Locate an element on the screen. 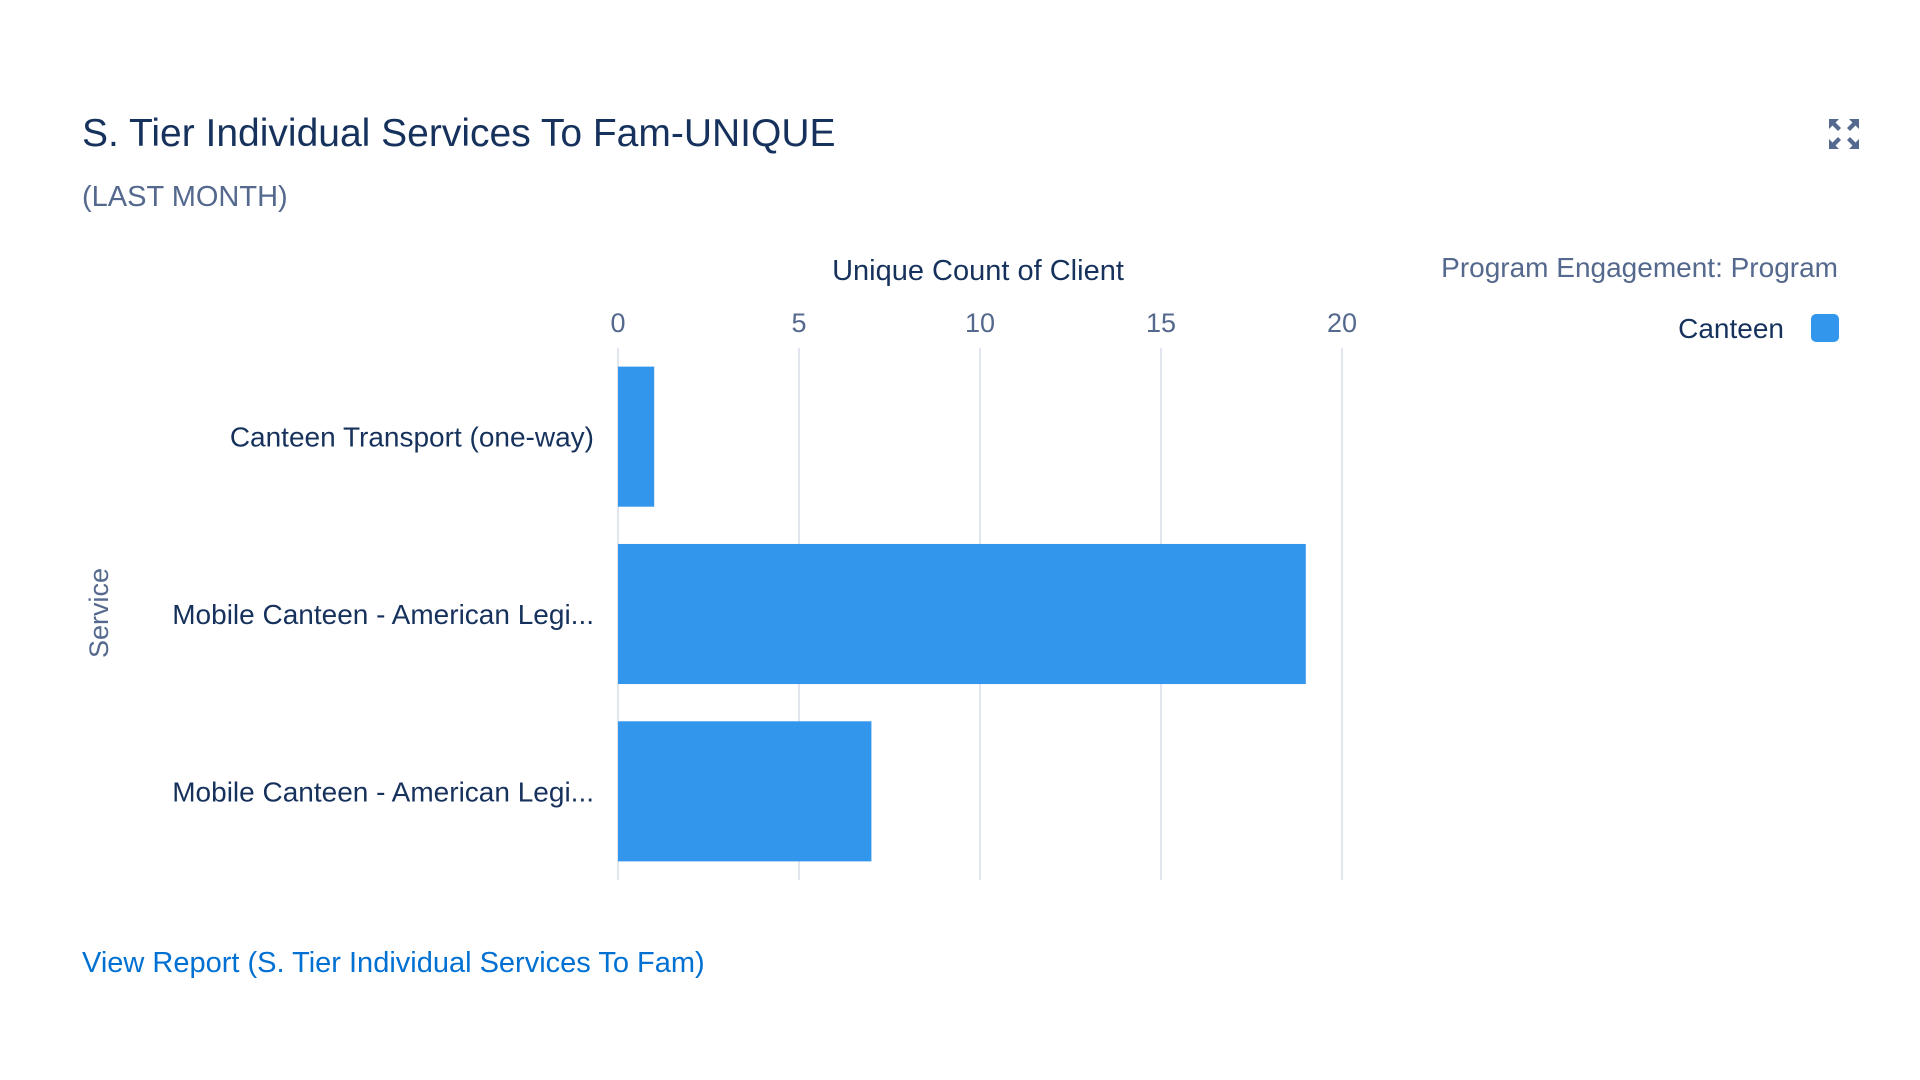 The image size is (1920, 1080). chart-subtitle: (LAST MONTH) is located at coordinates (185, 197).